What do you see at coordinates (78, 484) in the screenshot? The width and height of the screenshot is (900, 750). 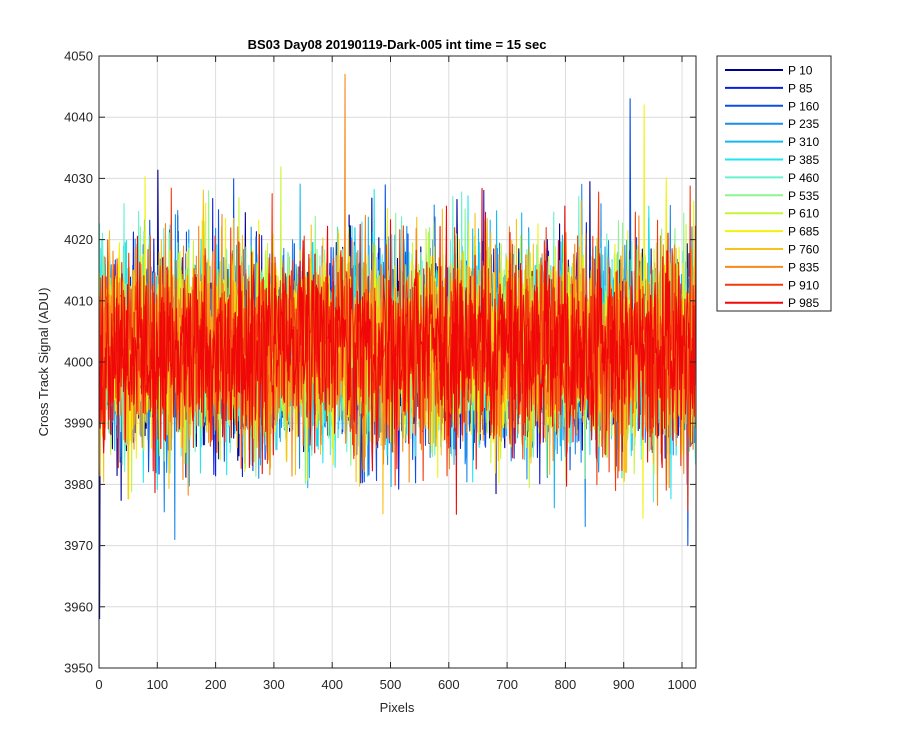 I see `y-tick-label: 3980` at bounding box center [78, 484].